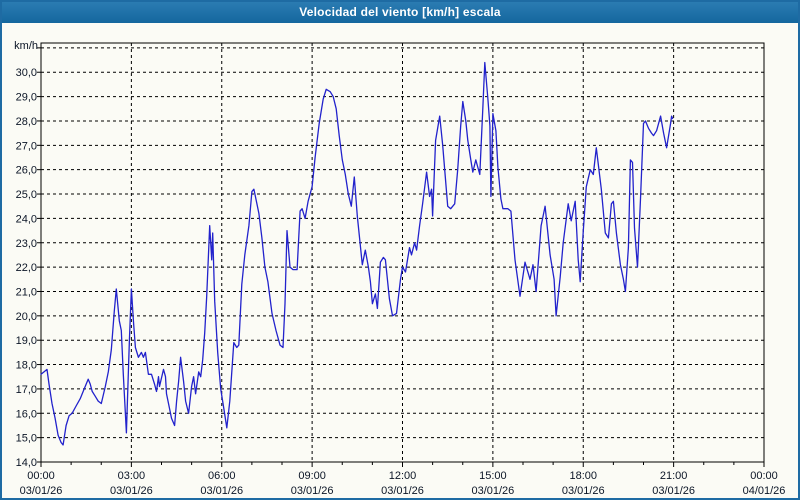 This screenshot has width=800, height=500. I want to click on window-title-bar: Velocidad del viento [km/h] escala, so click(400, 12).